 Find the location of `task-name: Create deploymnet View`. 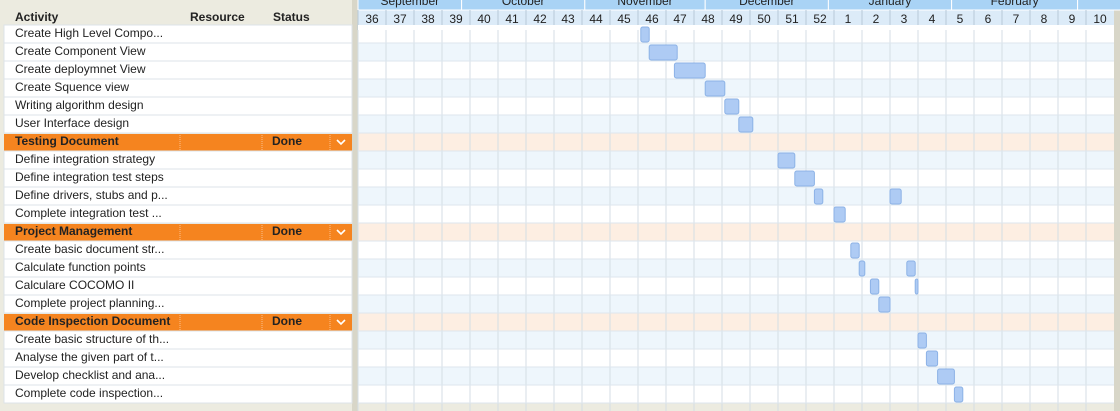

task-name: Create deploymnet View is located at coordinates (80, 69).